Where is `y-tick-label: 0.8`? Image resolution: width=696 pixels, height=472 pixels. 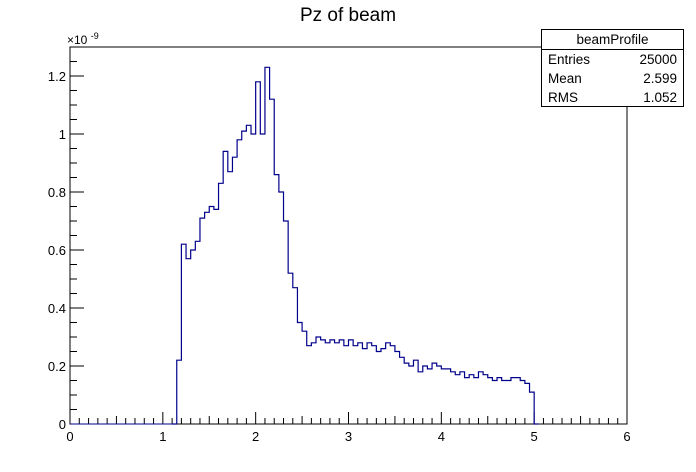
y-tick-label: 0.8 is located at coordinates (57, 192).